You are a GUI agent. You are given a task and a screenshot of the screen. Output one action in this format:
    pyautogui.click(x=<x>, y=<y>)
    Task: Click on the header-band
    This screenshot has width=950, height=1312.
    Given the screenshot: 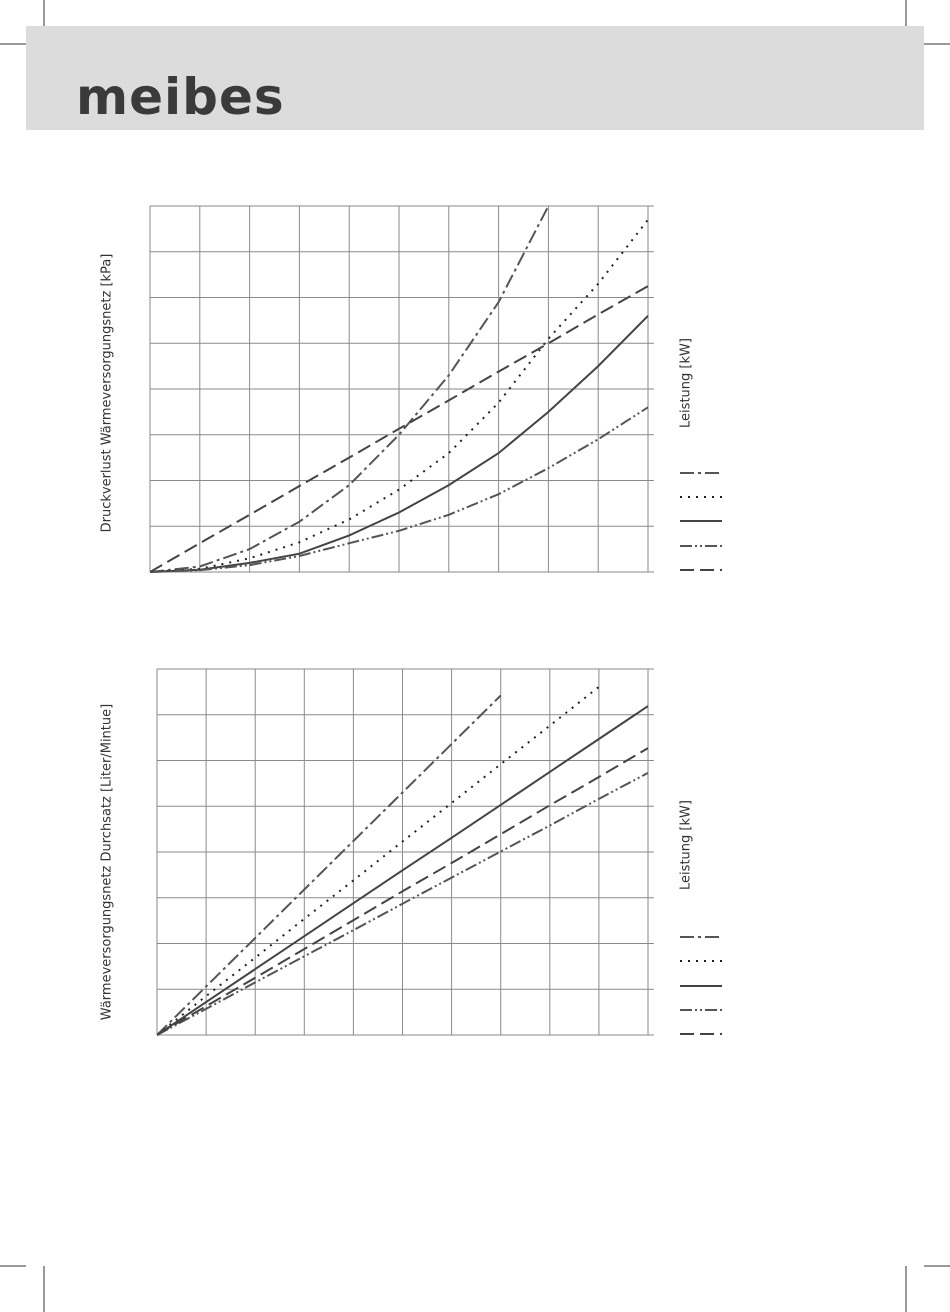 What is the action you would take?
    pyautogui.click(x=475, y=78)
    